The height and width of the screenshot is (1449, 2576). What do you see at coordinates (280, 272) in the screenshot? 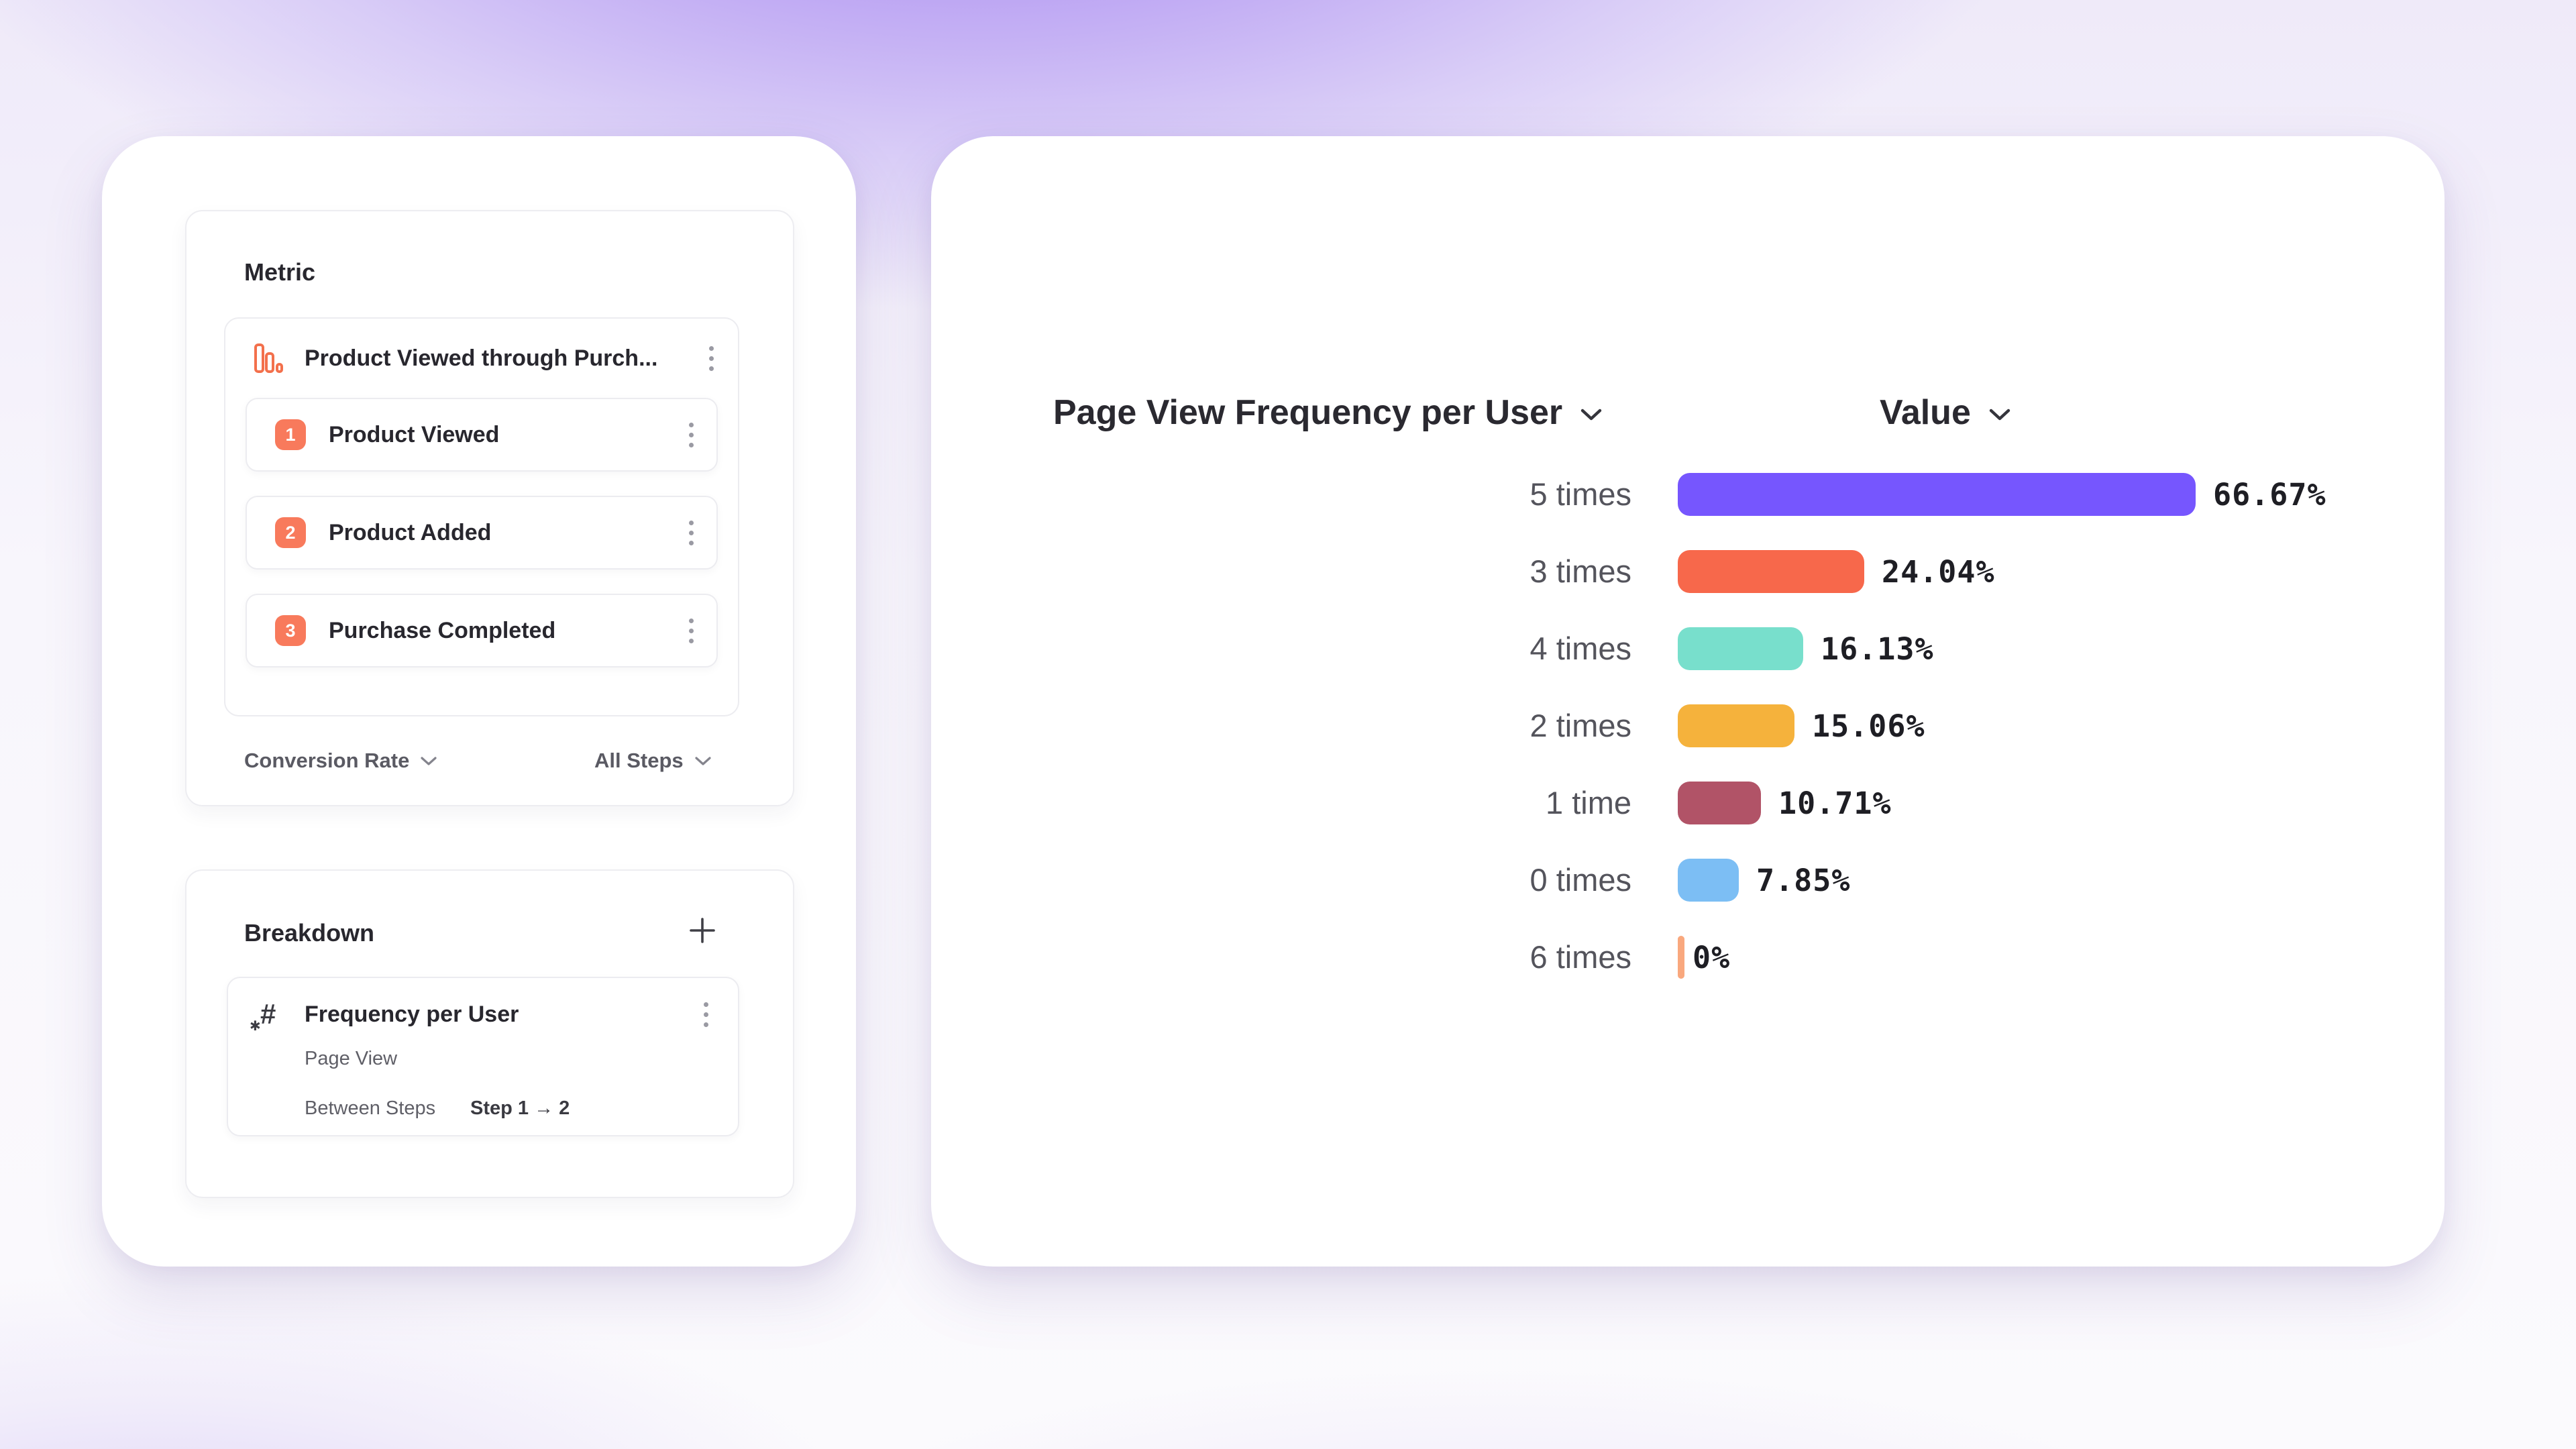
I see `metric-section-title: Metric` at bounding box center [280, 272].